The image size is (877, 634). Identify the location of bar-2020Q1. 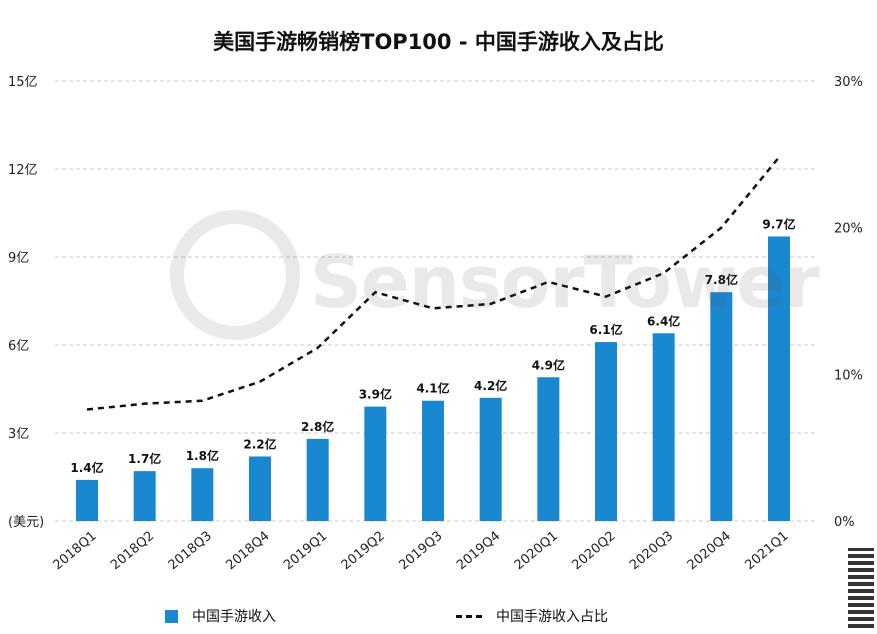
(548, 449).